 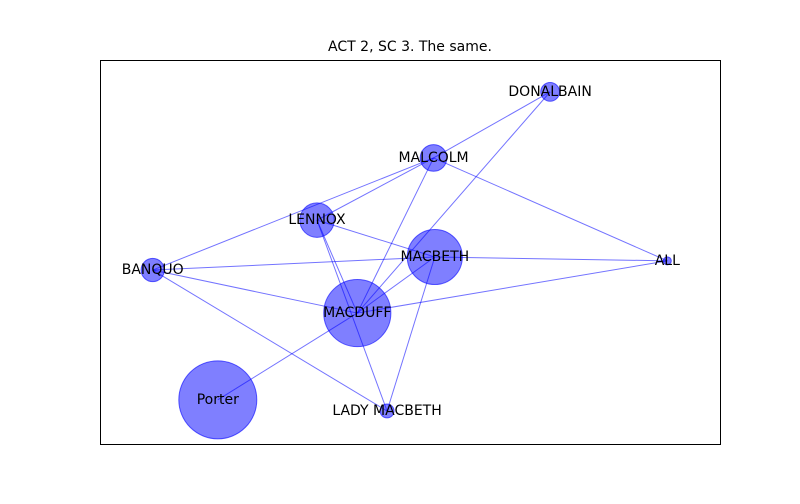 I want to click on node-label-lady-macbeth: LADY MACBETH, so click(x=386, y=411).